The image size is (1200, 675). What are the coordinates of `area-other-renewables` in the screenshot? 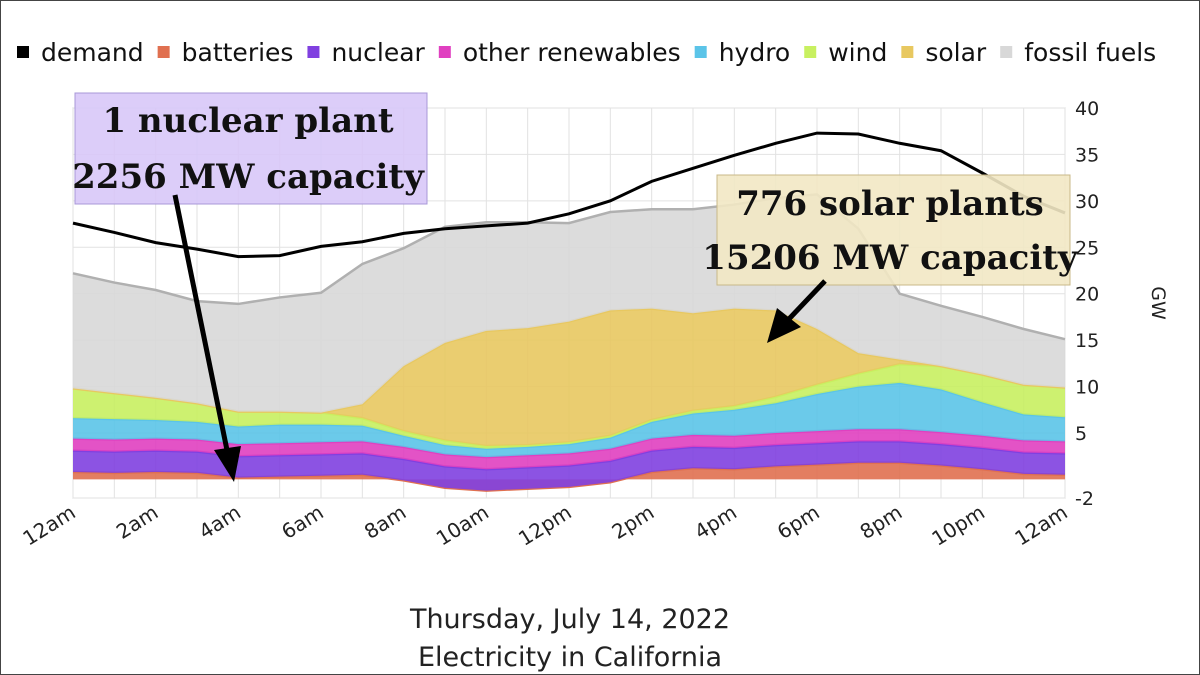 It's located at (569, 449).